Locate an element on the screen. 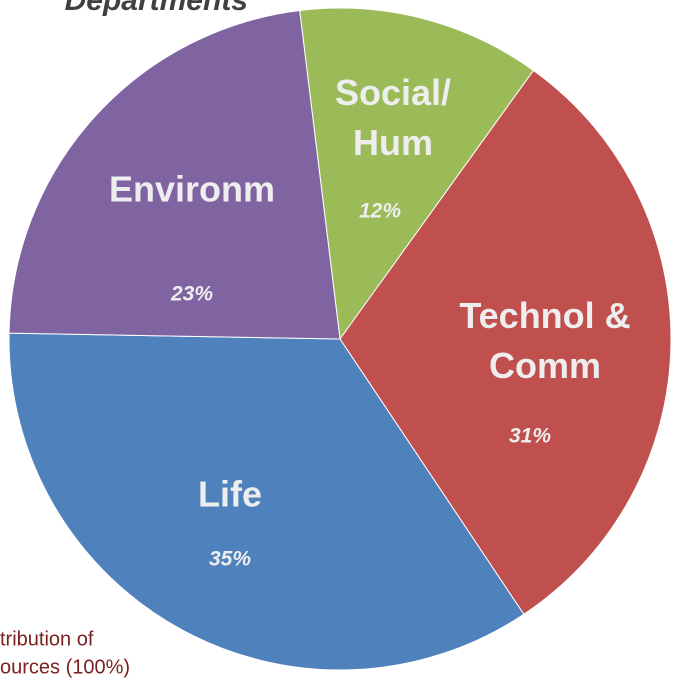 Image resolution: width=676 pixels, height=678 pixels. slice-label: Environm is located at coordinates (192, 189).